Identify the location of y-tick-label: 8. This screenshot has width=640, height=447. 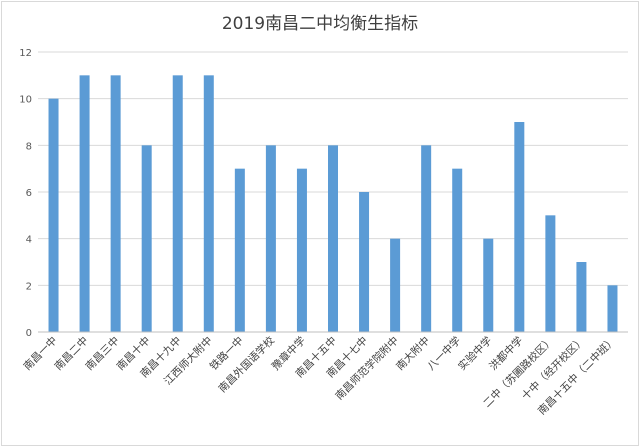
(29, 146).